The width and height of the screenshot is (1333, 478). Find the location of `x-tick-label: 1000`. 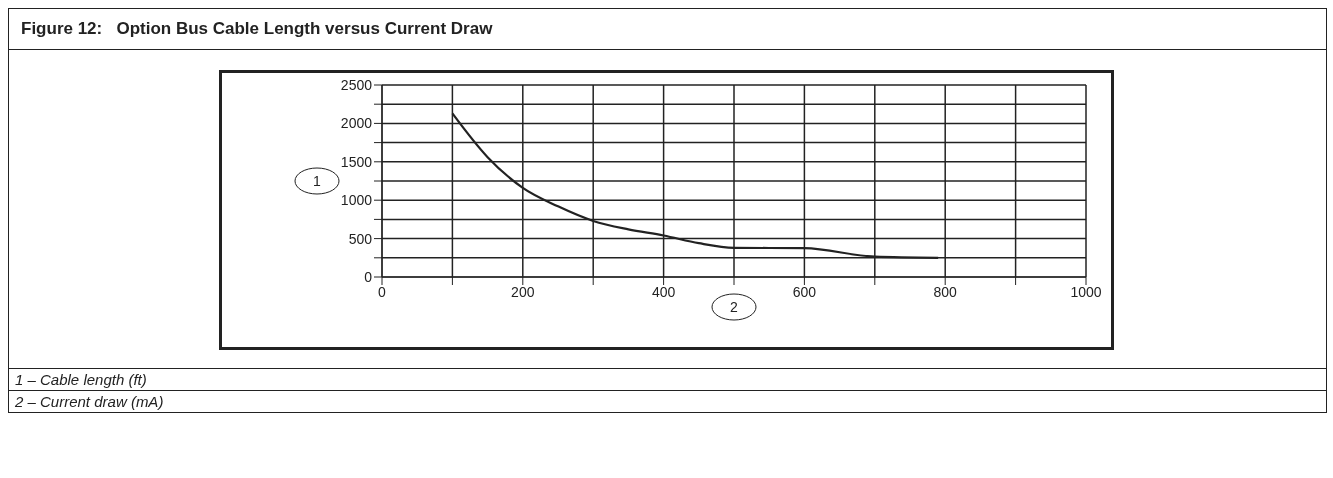

x-tick-label: 1000 is located at coordinates (1086, 291).